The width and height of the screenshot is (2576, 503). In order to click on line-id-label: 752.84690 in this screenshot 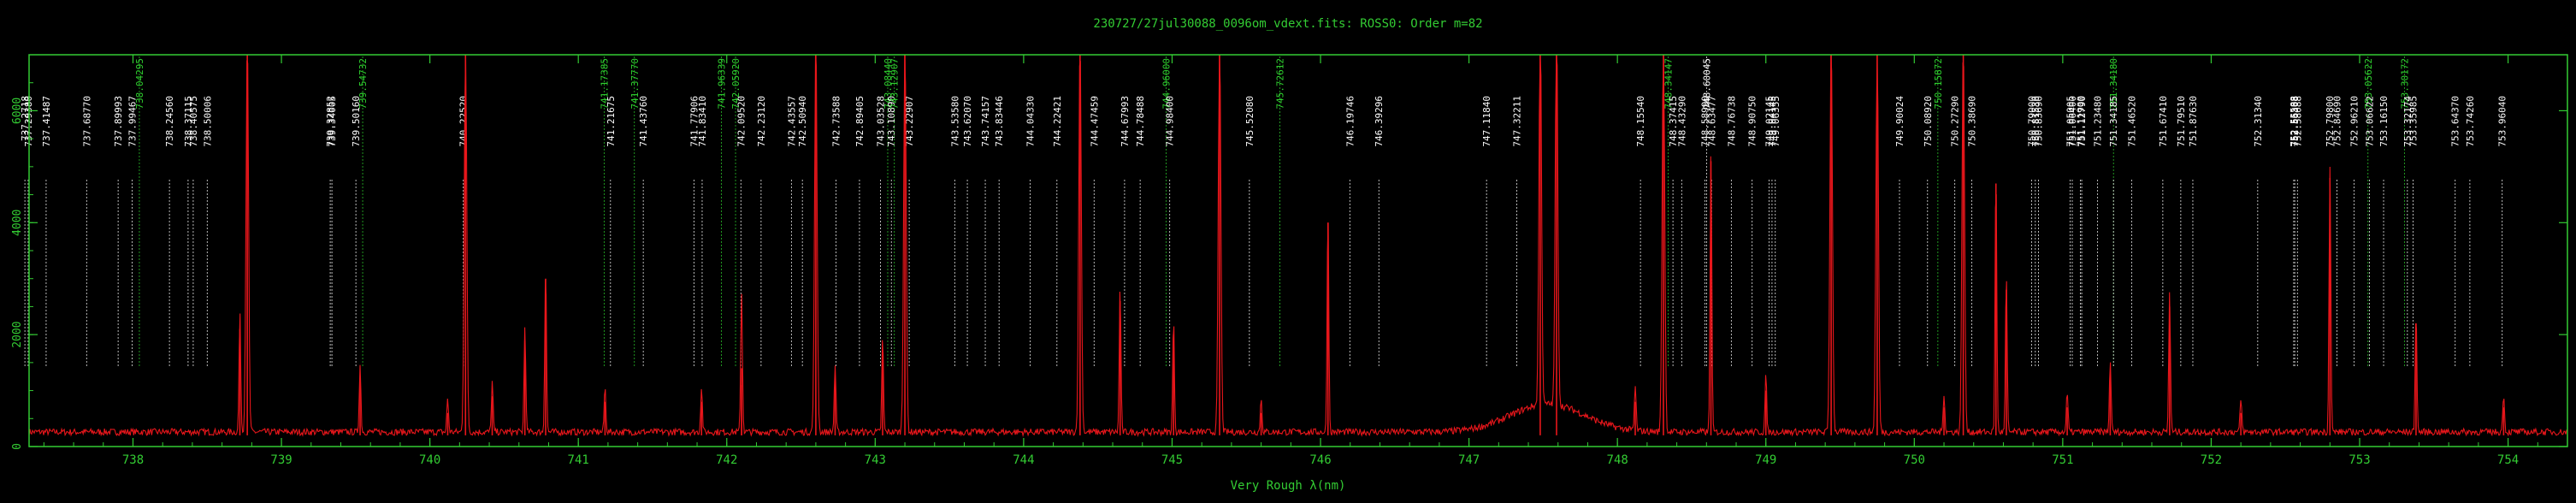, I will do `click(2337, 122)`.